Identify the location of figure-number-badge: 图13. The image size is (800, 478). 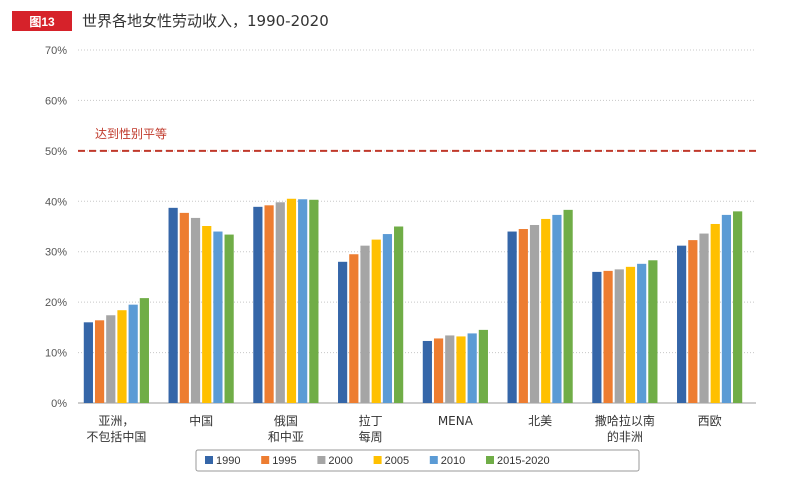
(42, 21).